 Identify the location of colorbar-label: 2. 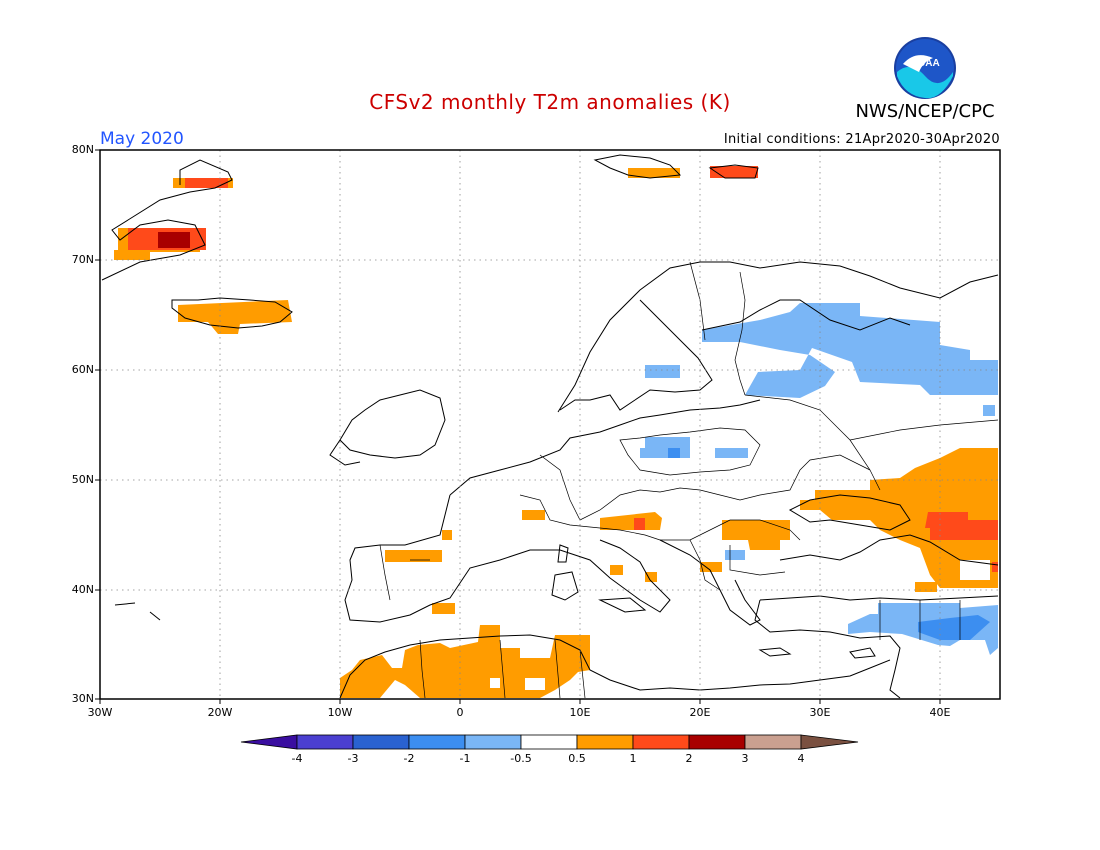
(689, 758).